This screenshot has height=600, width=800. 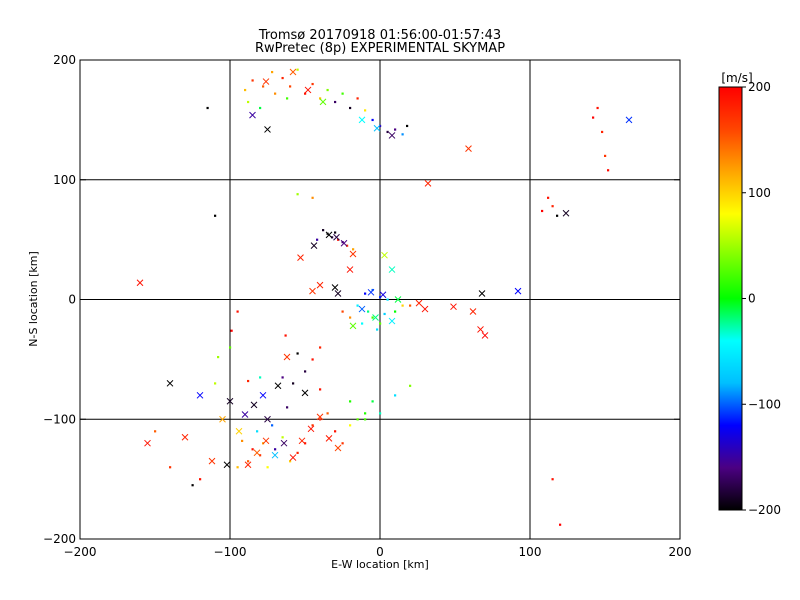 What do you see at coordinates (380, 48) in the screenshot?
I see `chart-subtitle: RwPretec (8p) EXPERIMENTAL SKYMAP` at bounding box center [380, 48].